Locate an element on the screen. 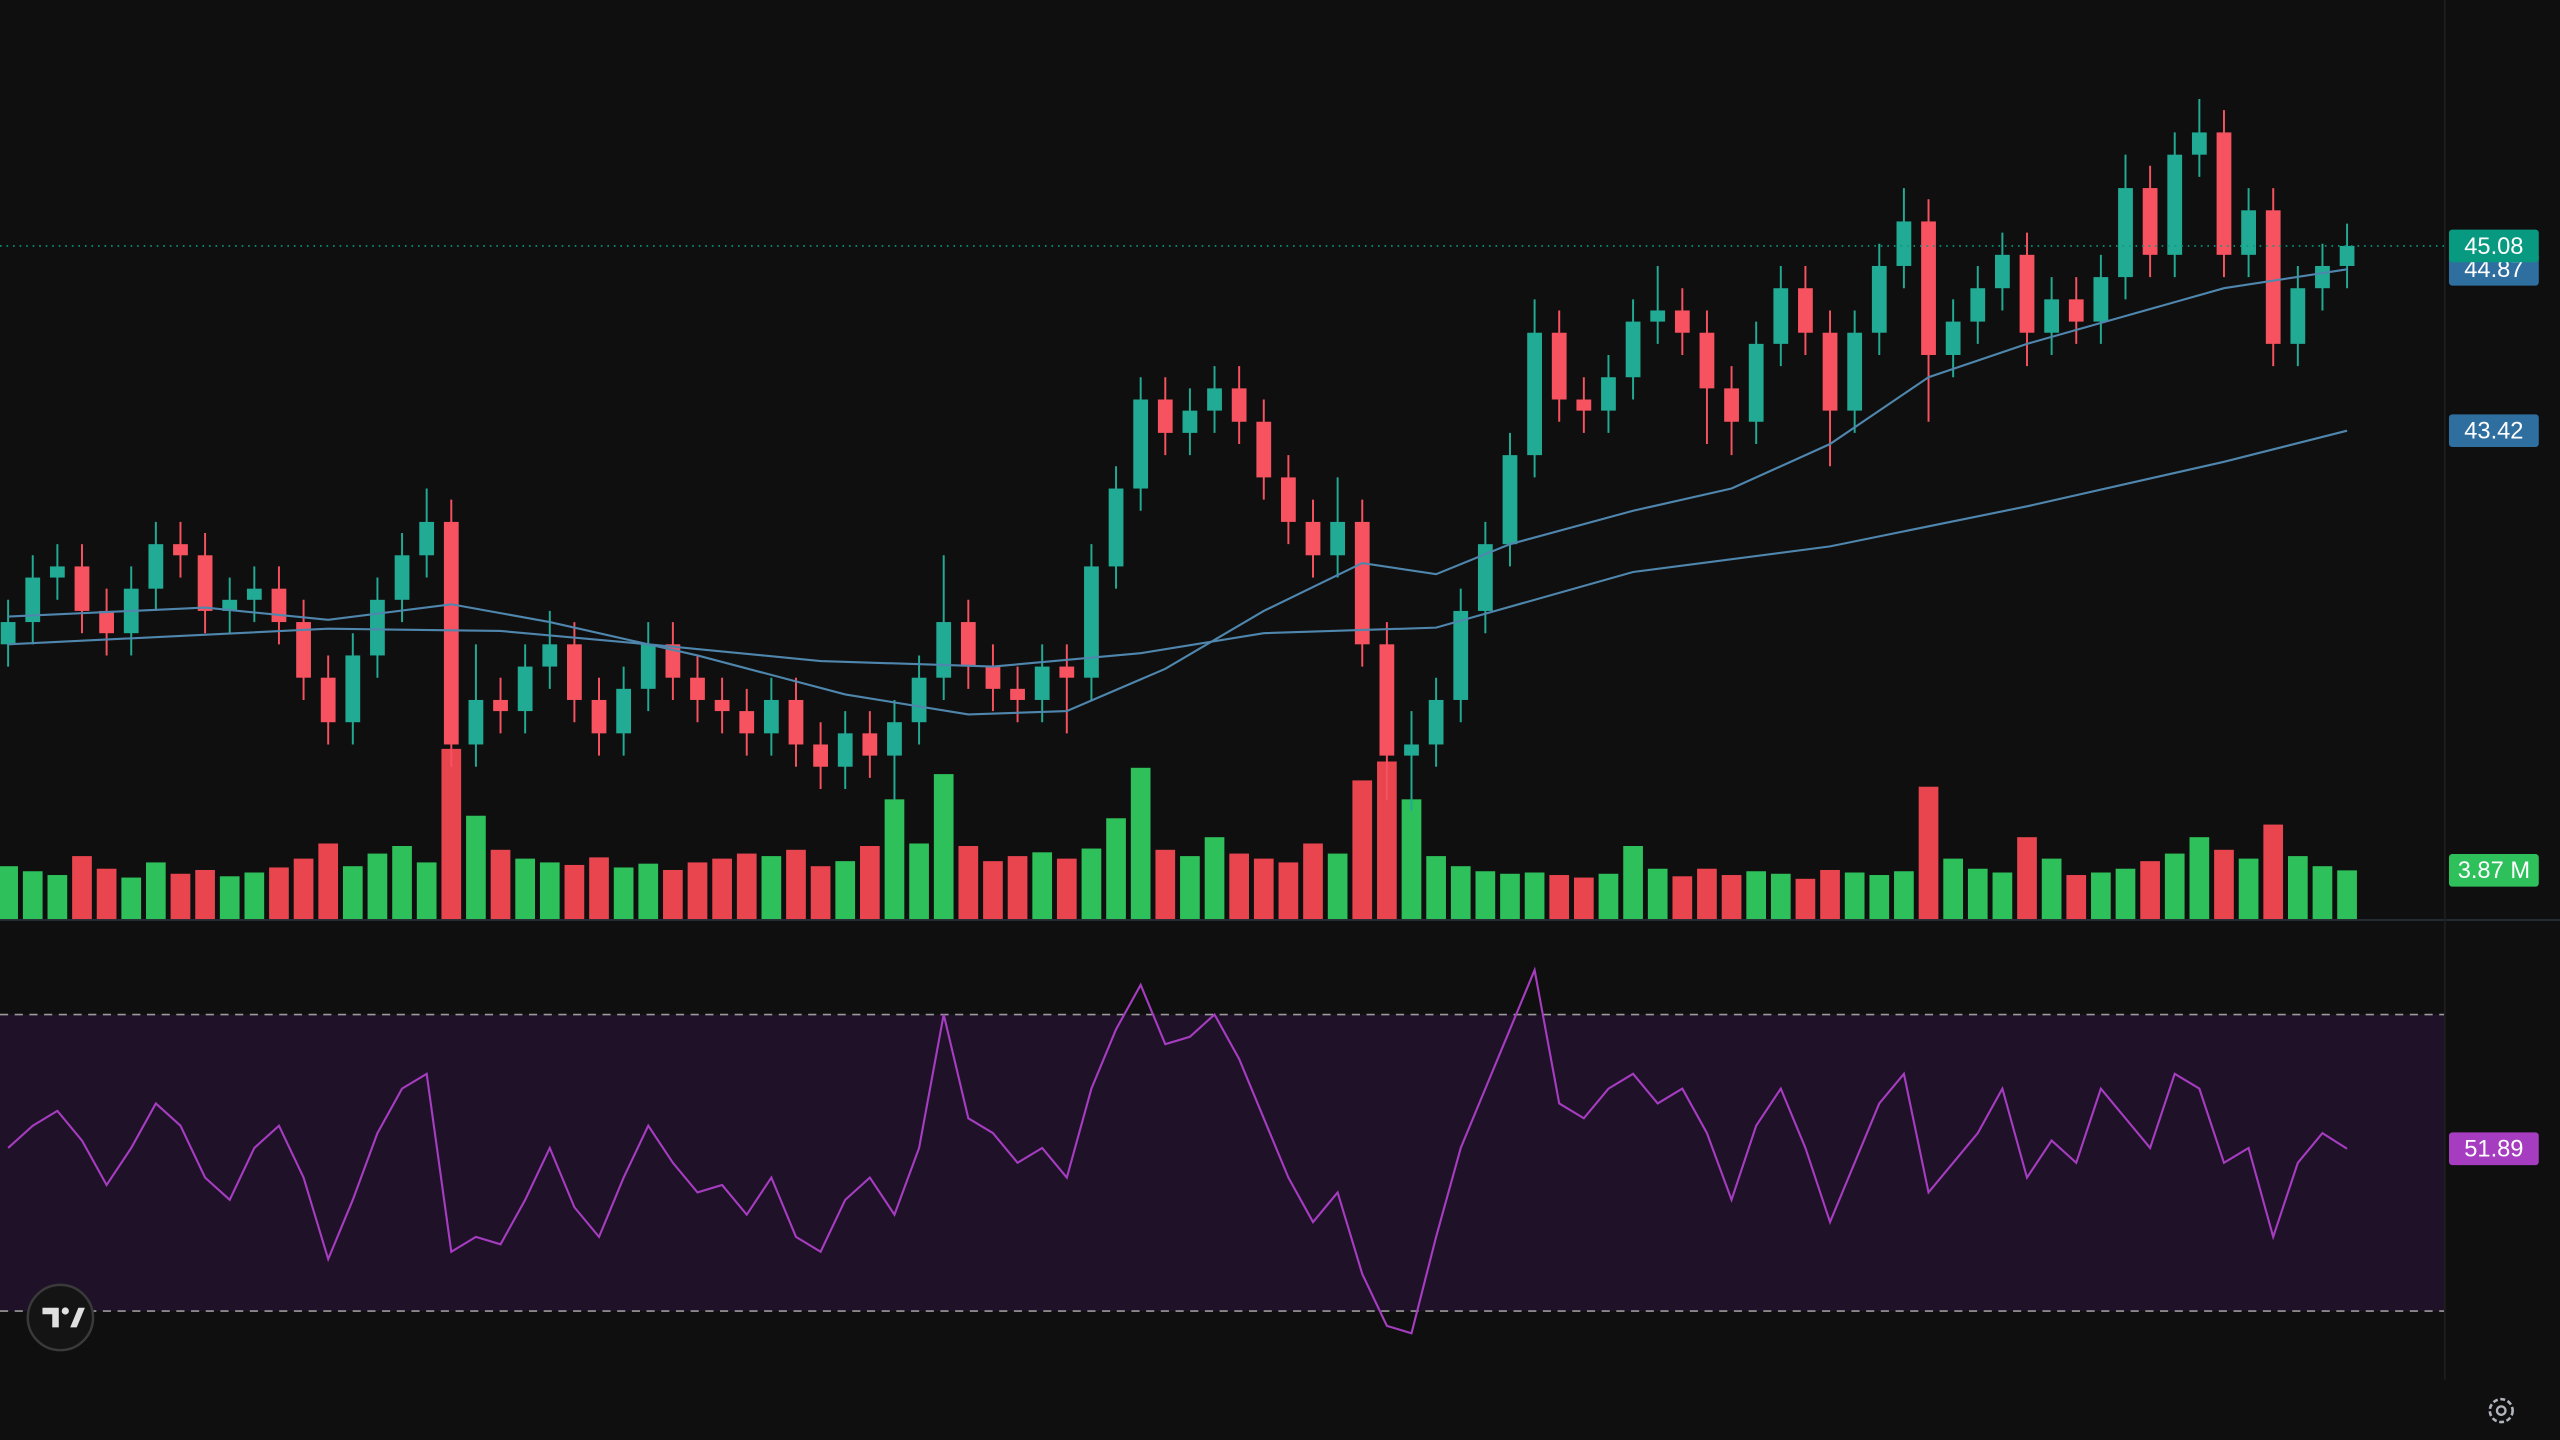 The height and width of the screenshot is (1440, 2560). last-price-badge: 45.08 is located at coordinates (2493, 247).